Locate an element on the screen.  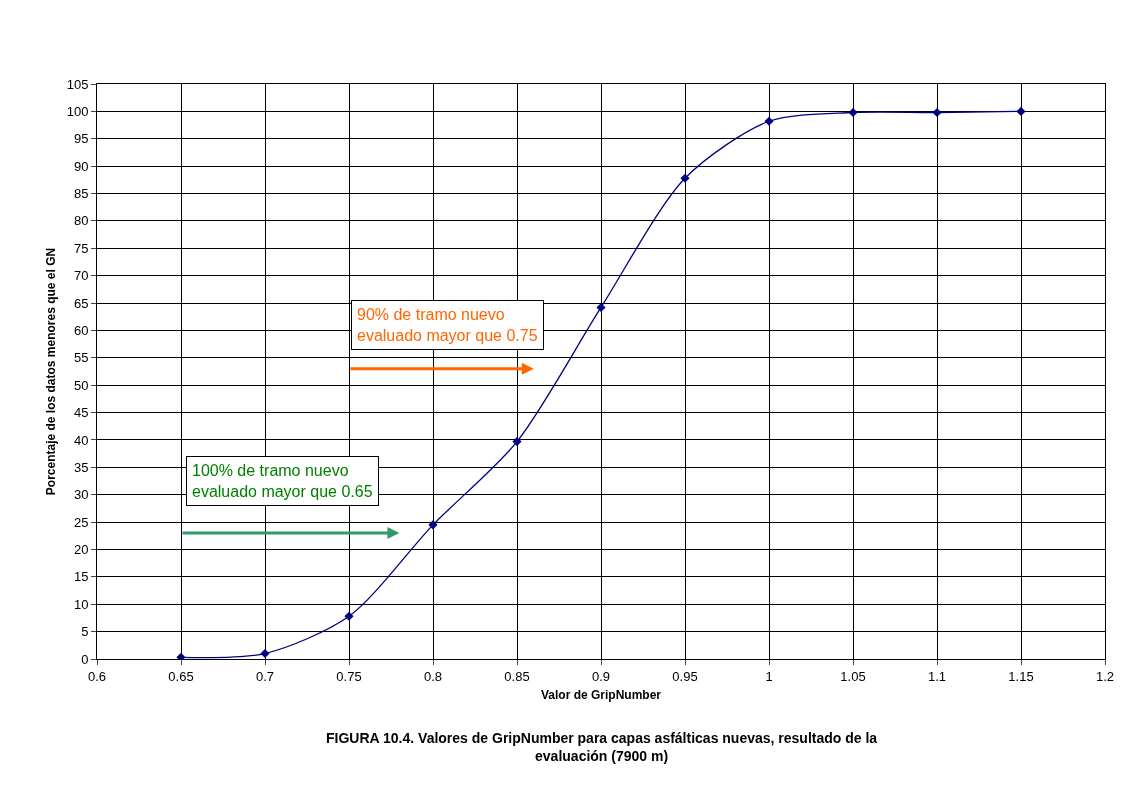
x-tick-label: 0.85 is located at coordinates (517, 676).